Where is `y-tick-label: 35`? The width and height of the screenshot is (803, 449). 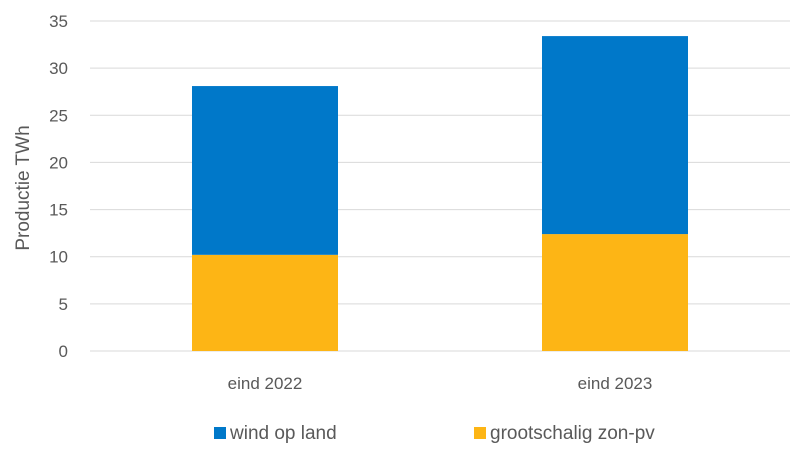 y-tick-label: 35 is located at coordinates (58, 21).